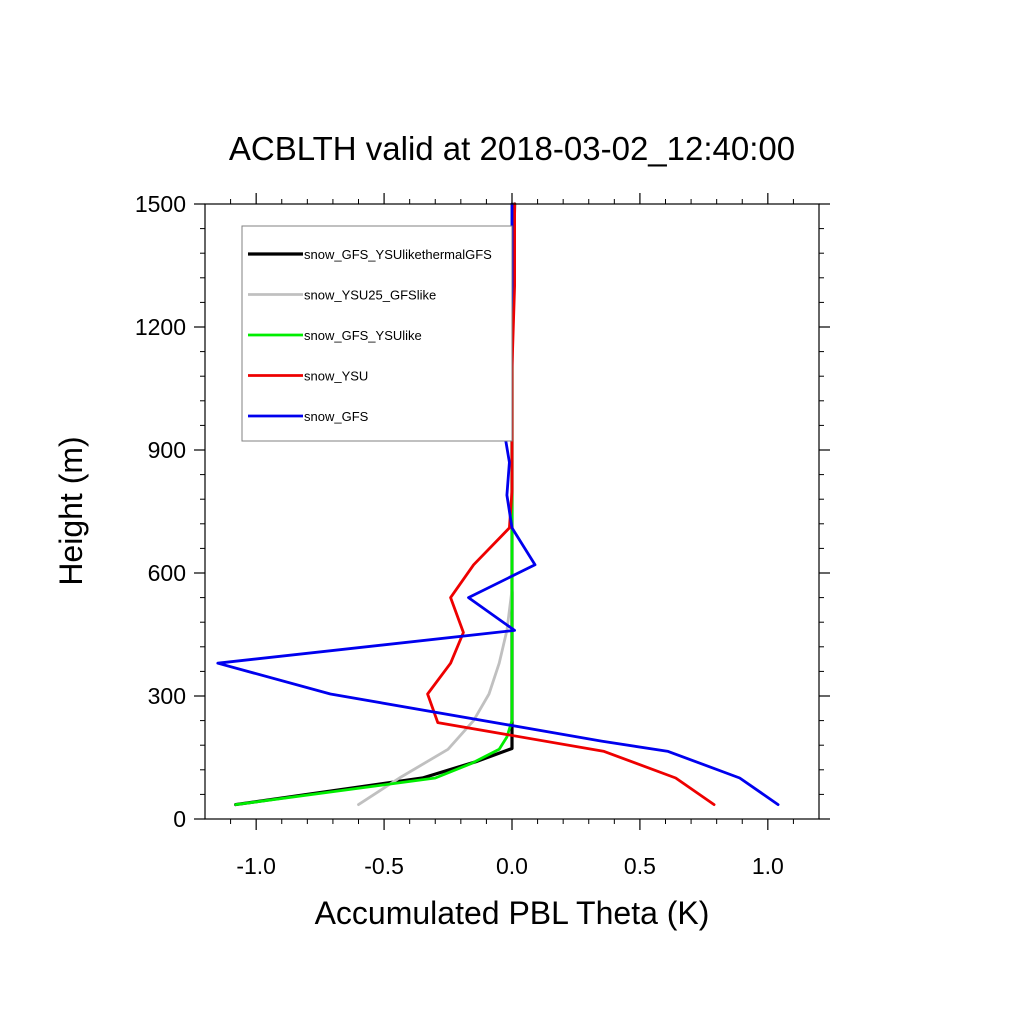 The width and height of the screenshot is (1024, 1024). I want to click on y-tick-label: 600, so click(167, 573).